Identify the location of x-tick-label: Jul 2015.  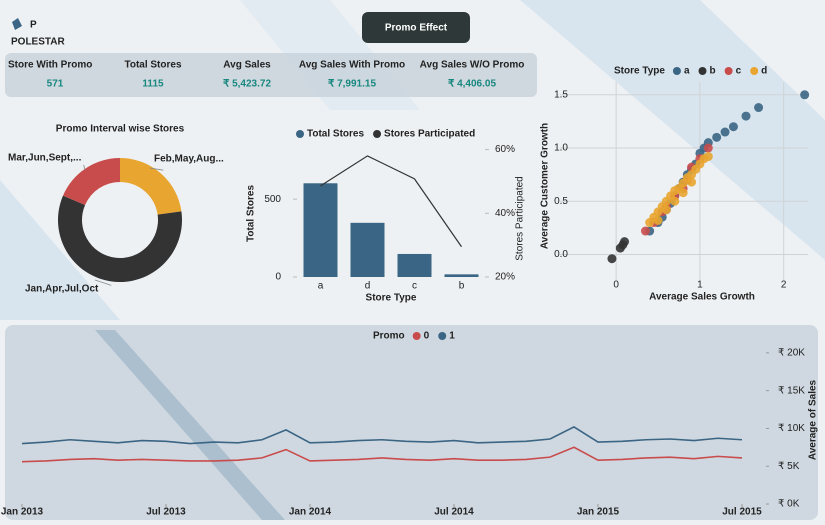
(742, 512).